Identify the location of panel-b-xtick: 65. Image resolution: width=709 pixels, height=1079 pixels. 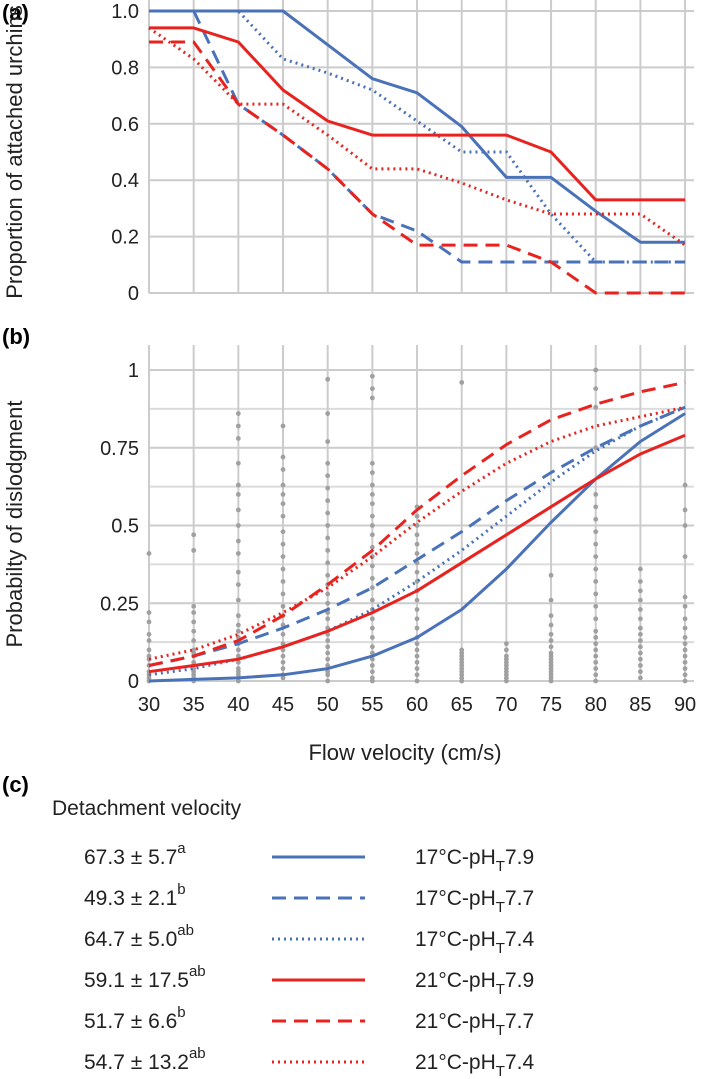
(462, 705).